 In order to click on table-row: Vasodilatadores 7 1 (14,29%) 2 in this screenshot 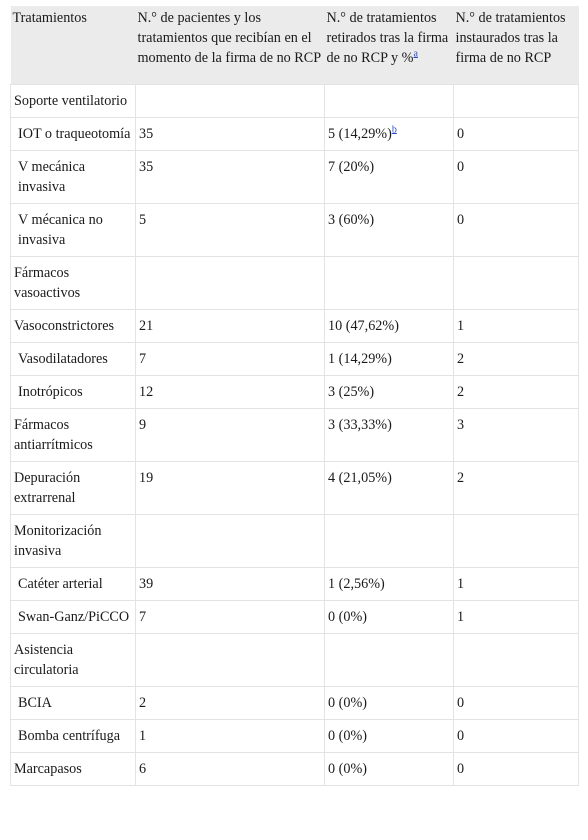, I will do `click(294, 359)`.